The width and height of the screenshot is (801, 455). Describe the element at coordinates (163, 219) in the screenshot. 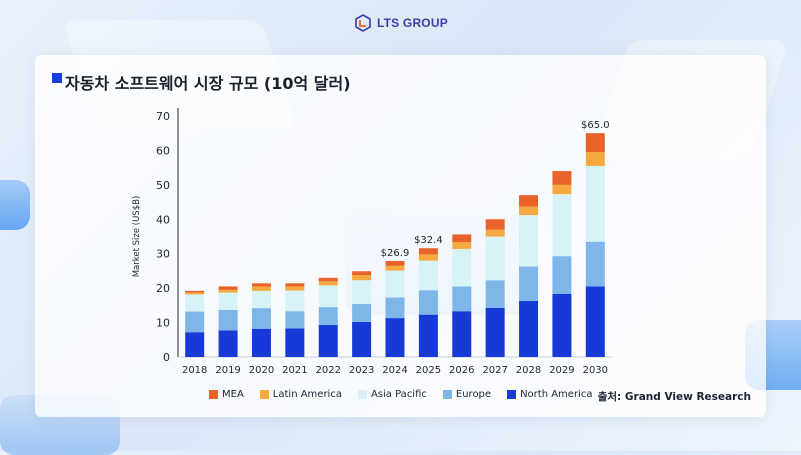

I see `y-tick-label: 40` at that location.